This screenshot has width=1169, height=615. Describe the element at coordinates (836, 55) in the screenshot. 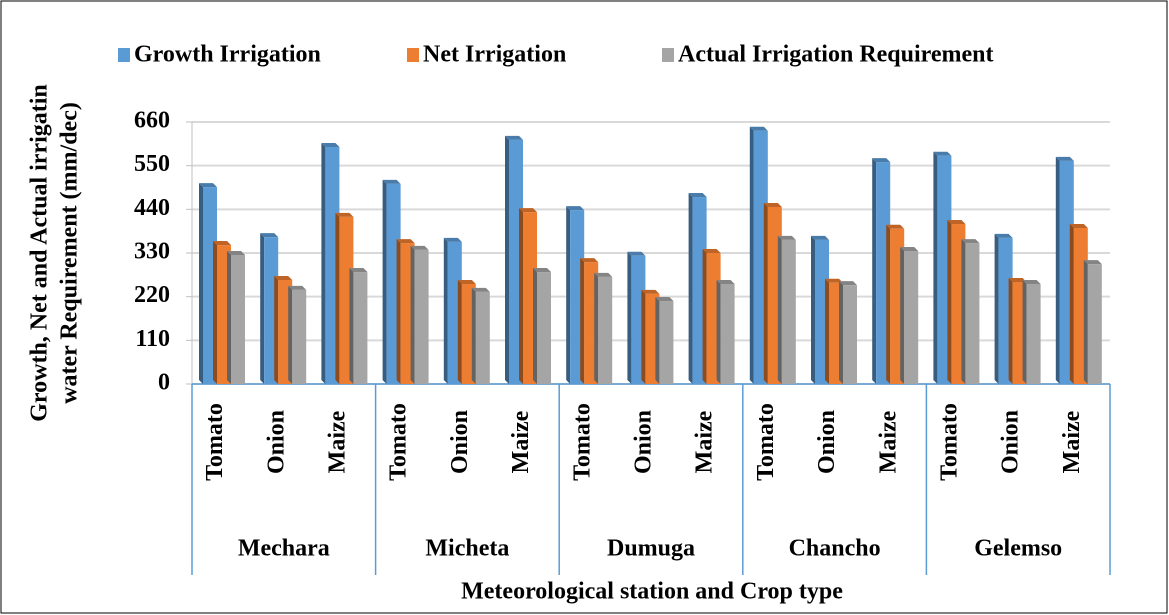

I see `legend-label: Actual Irrigation Requirement` at that location.